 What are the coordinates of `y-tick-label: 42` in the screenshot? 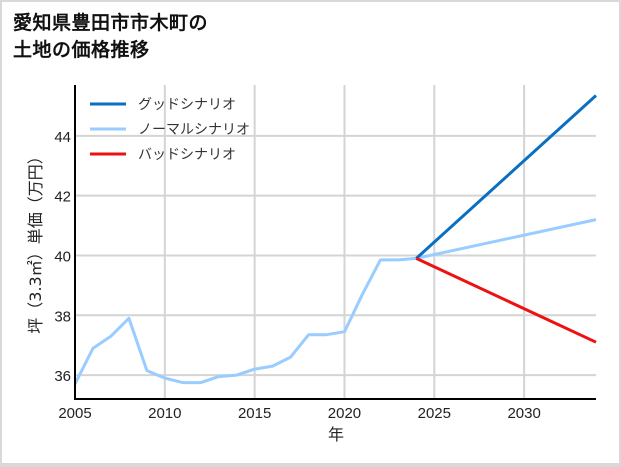 It's located at (62, 197).